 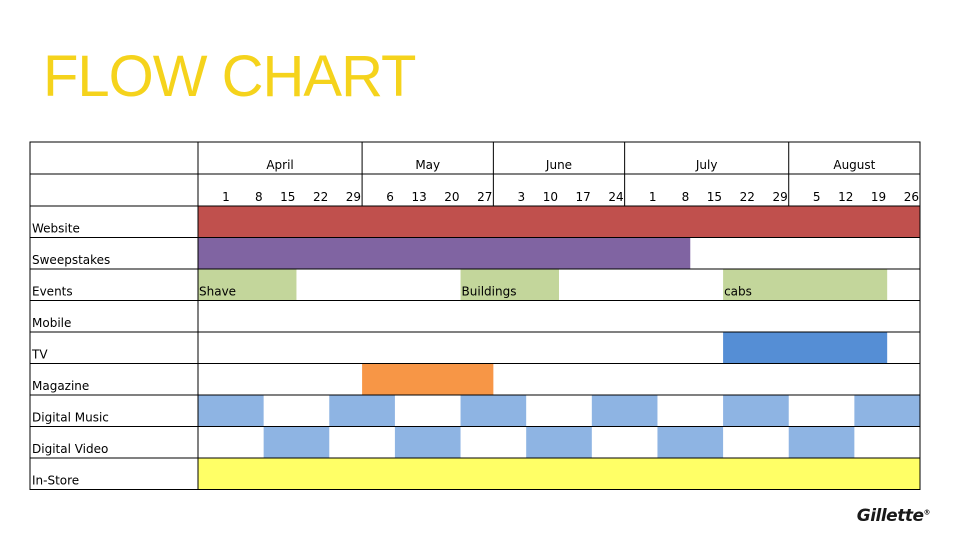 I want to click on row-label: Mobile, so click(x=51, y=323).